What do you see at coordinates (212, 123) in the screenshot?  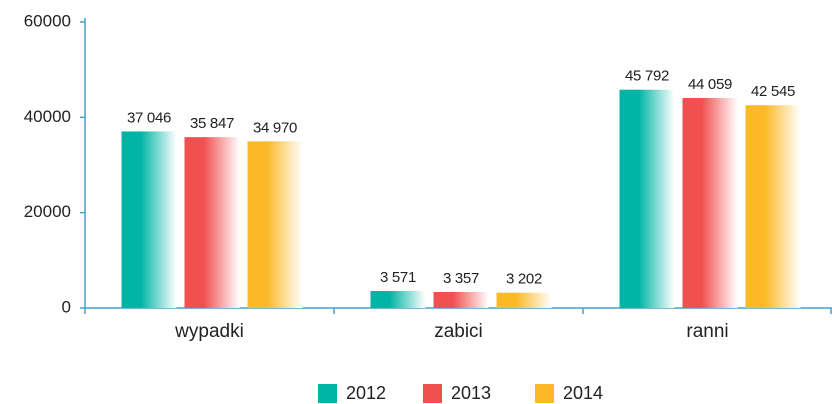 I see `value-label: 35 847` at bounding box center [212, 123].